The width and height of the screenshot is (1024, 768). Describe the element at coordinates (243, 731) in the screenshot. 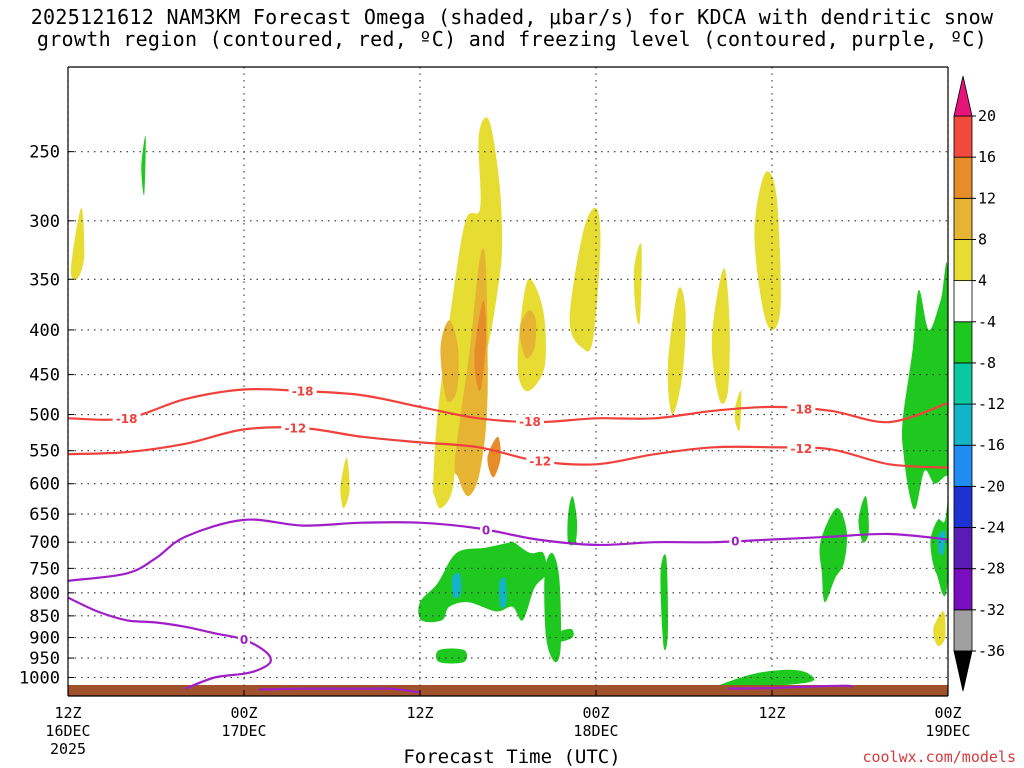

I see `x-tick-date: 17DEC` at that location.